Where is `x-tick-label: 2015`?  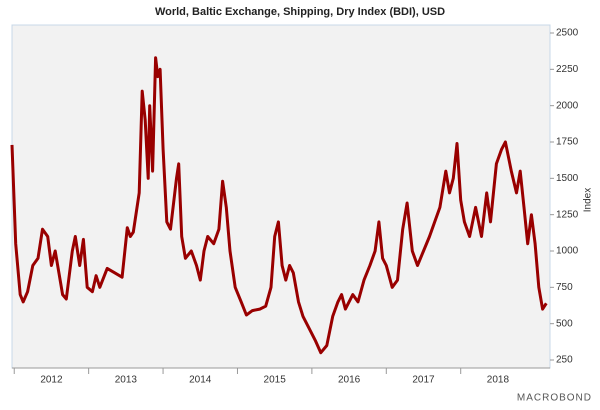
x-tick-label: 2015 is located at coordinates (275, 380).